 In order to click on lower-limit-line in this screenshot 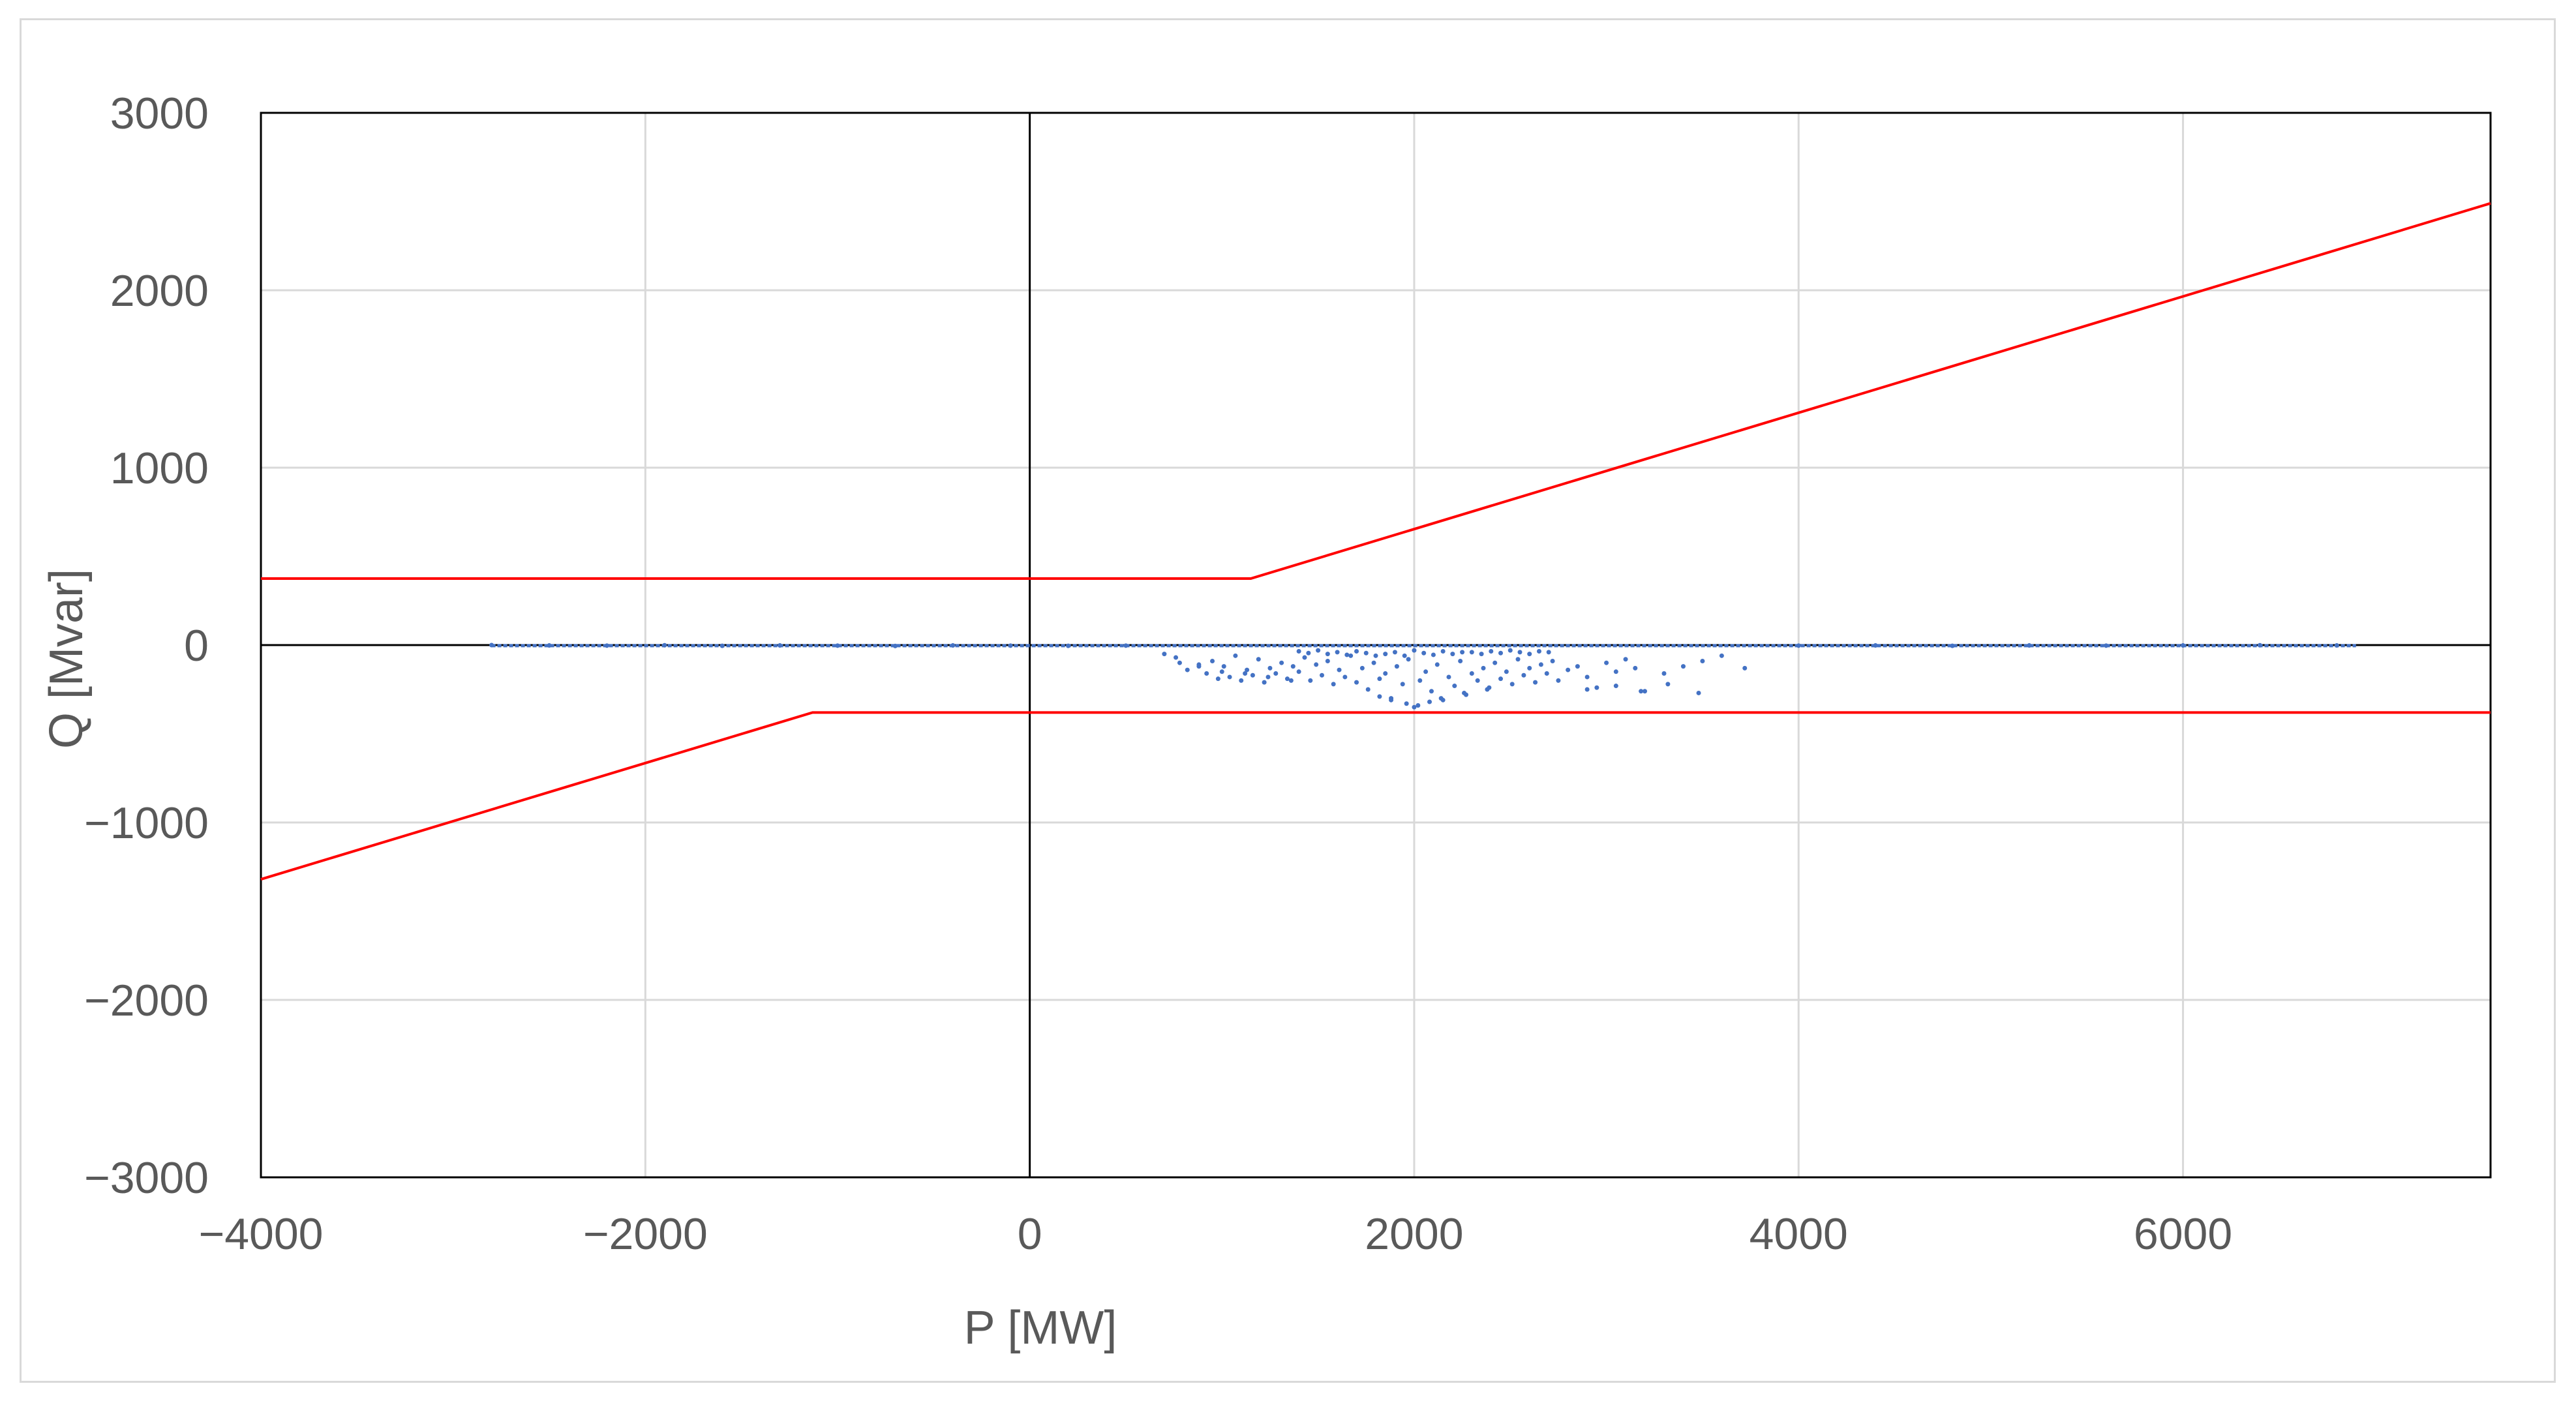, I will do `click(1375, 796)`.